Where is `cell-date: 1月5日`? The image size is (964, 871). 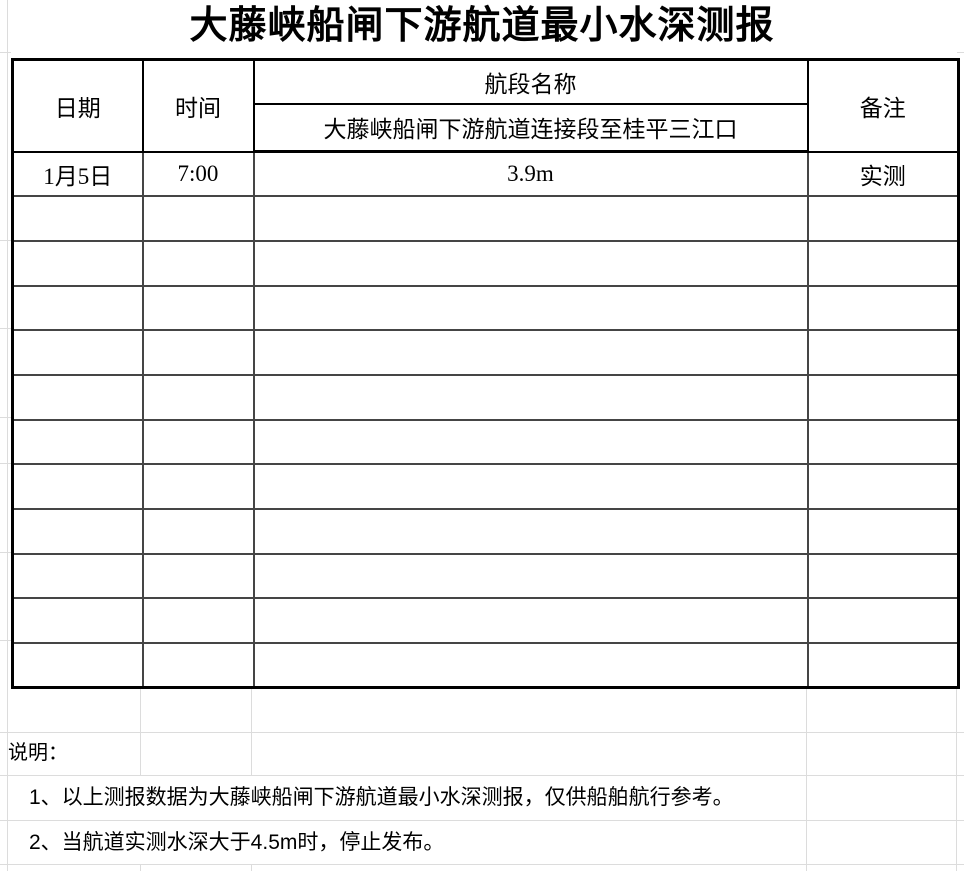
cell-date: 1月5日 is located at coordinates (77, 174).